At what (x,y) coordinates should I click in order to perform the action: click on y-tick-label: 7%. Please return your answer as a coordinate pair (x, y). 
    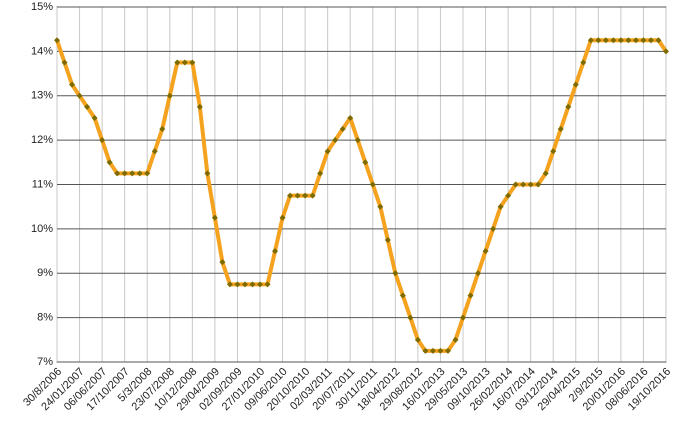
    Looking at the image, I should click on (45, 362).